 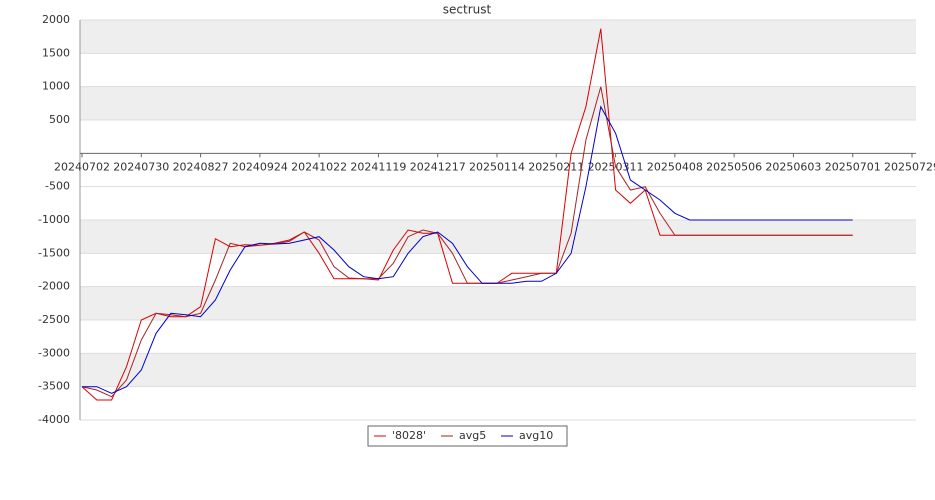 I want to click on y-tick-label: 500, so click(x=59, y=119).